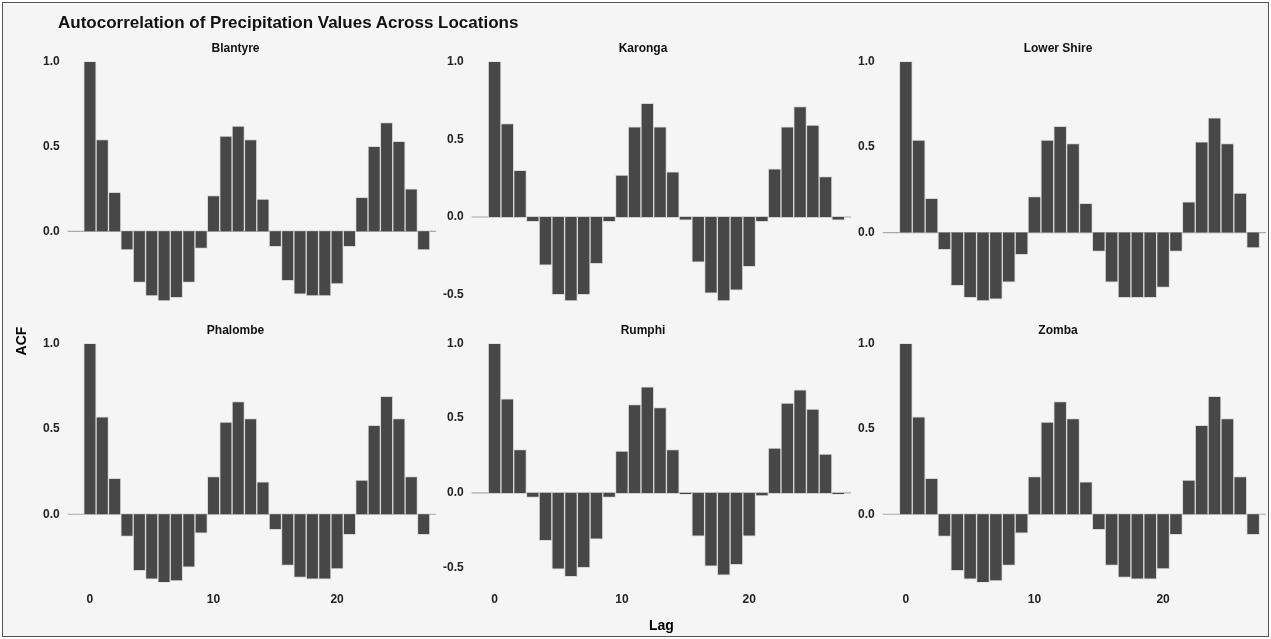 This screenshot has width=1271, height=639. Describe the element at coordinates (661, 625) in the screenshot. I see `x-axis-title: Lag` at that location.